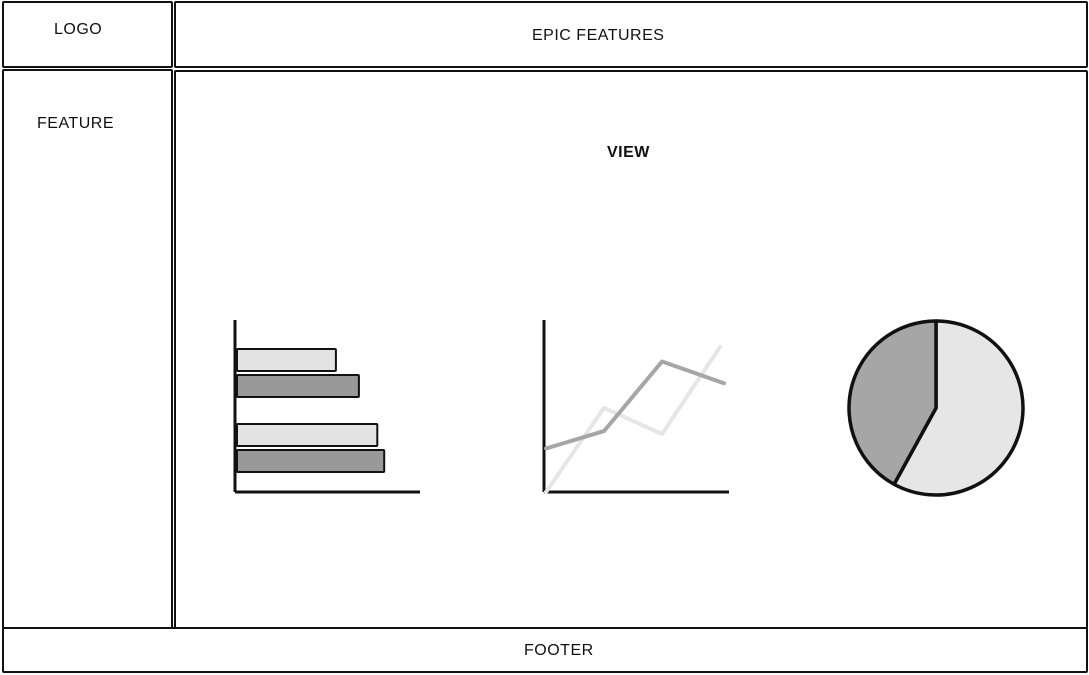  What do you see at coordinates (598, 35) in the screenshot?
I see `header-title: EPIC FEATURES` at bounding box center [598, 35].